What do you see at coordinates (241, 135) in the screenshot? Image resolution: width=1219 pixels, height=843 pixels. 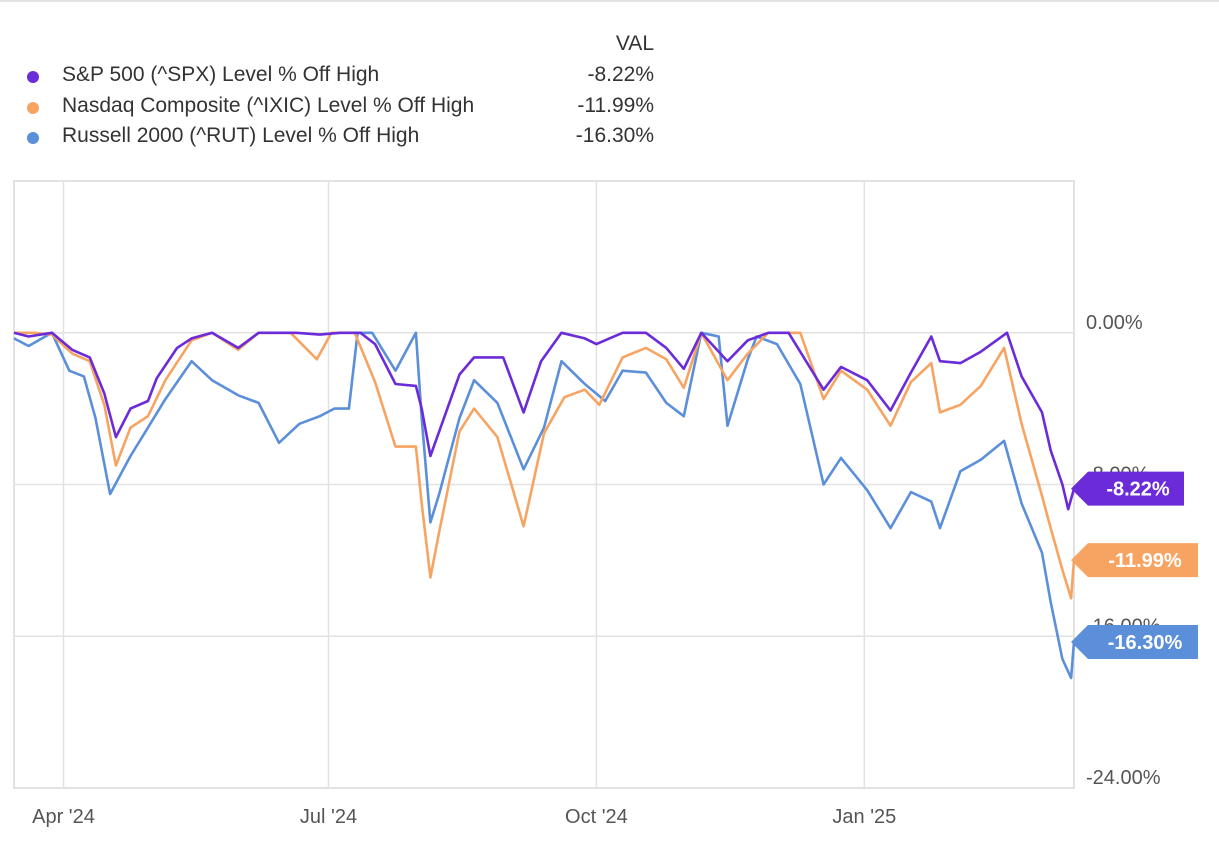 I see `legend-label-rut: Russell 2000 (^RUT) Level % Off High` at bounding box center [241, 135].